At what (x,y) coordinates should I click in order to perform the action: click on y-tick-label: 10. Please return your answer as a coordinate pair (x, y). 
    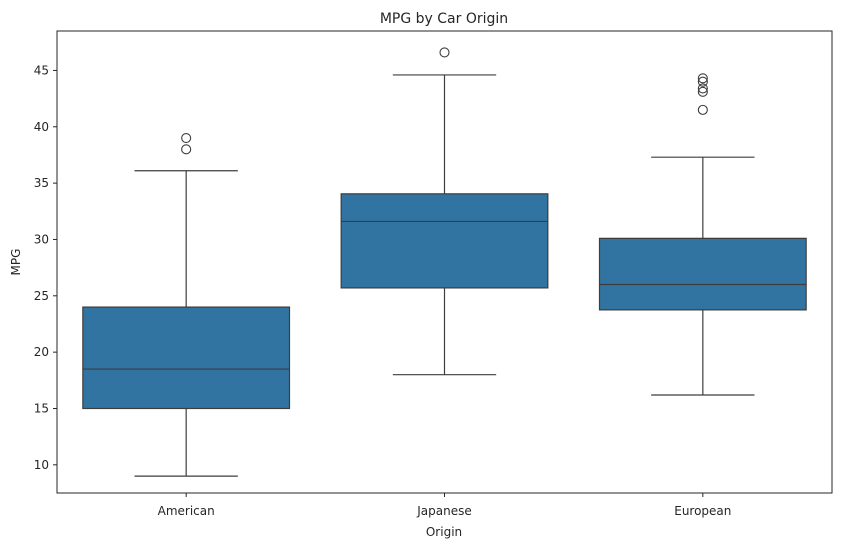
    Looking at the image, I should click on (41, 465).